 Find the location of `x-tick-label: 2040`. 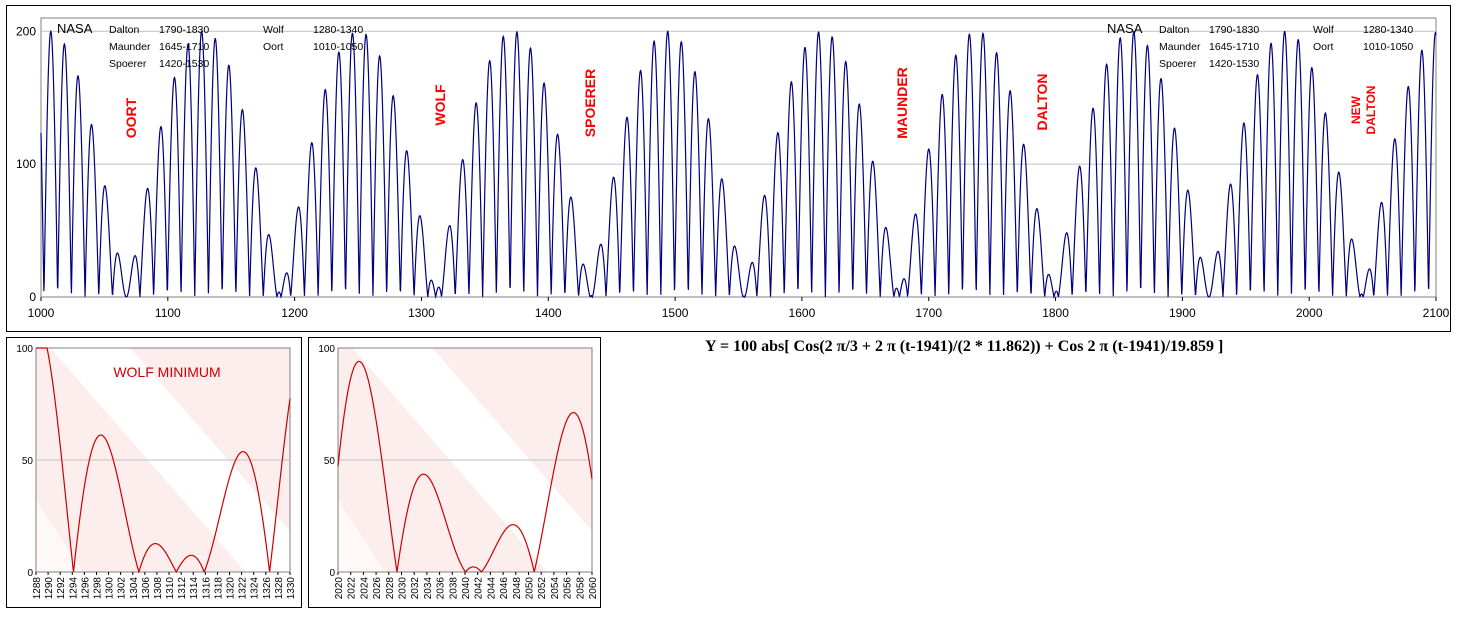

x-tick-label: 2040 is located at coordinates (466, 588).